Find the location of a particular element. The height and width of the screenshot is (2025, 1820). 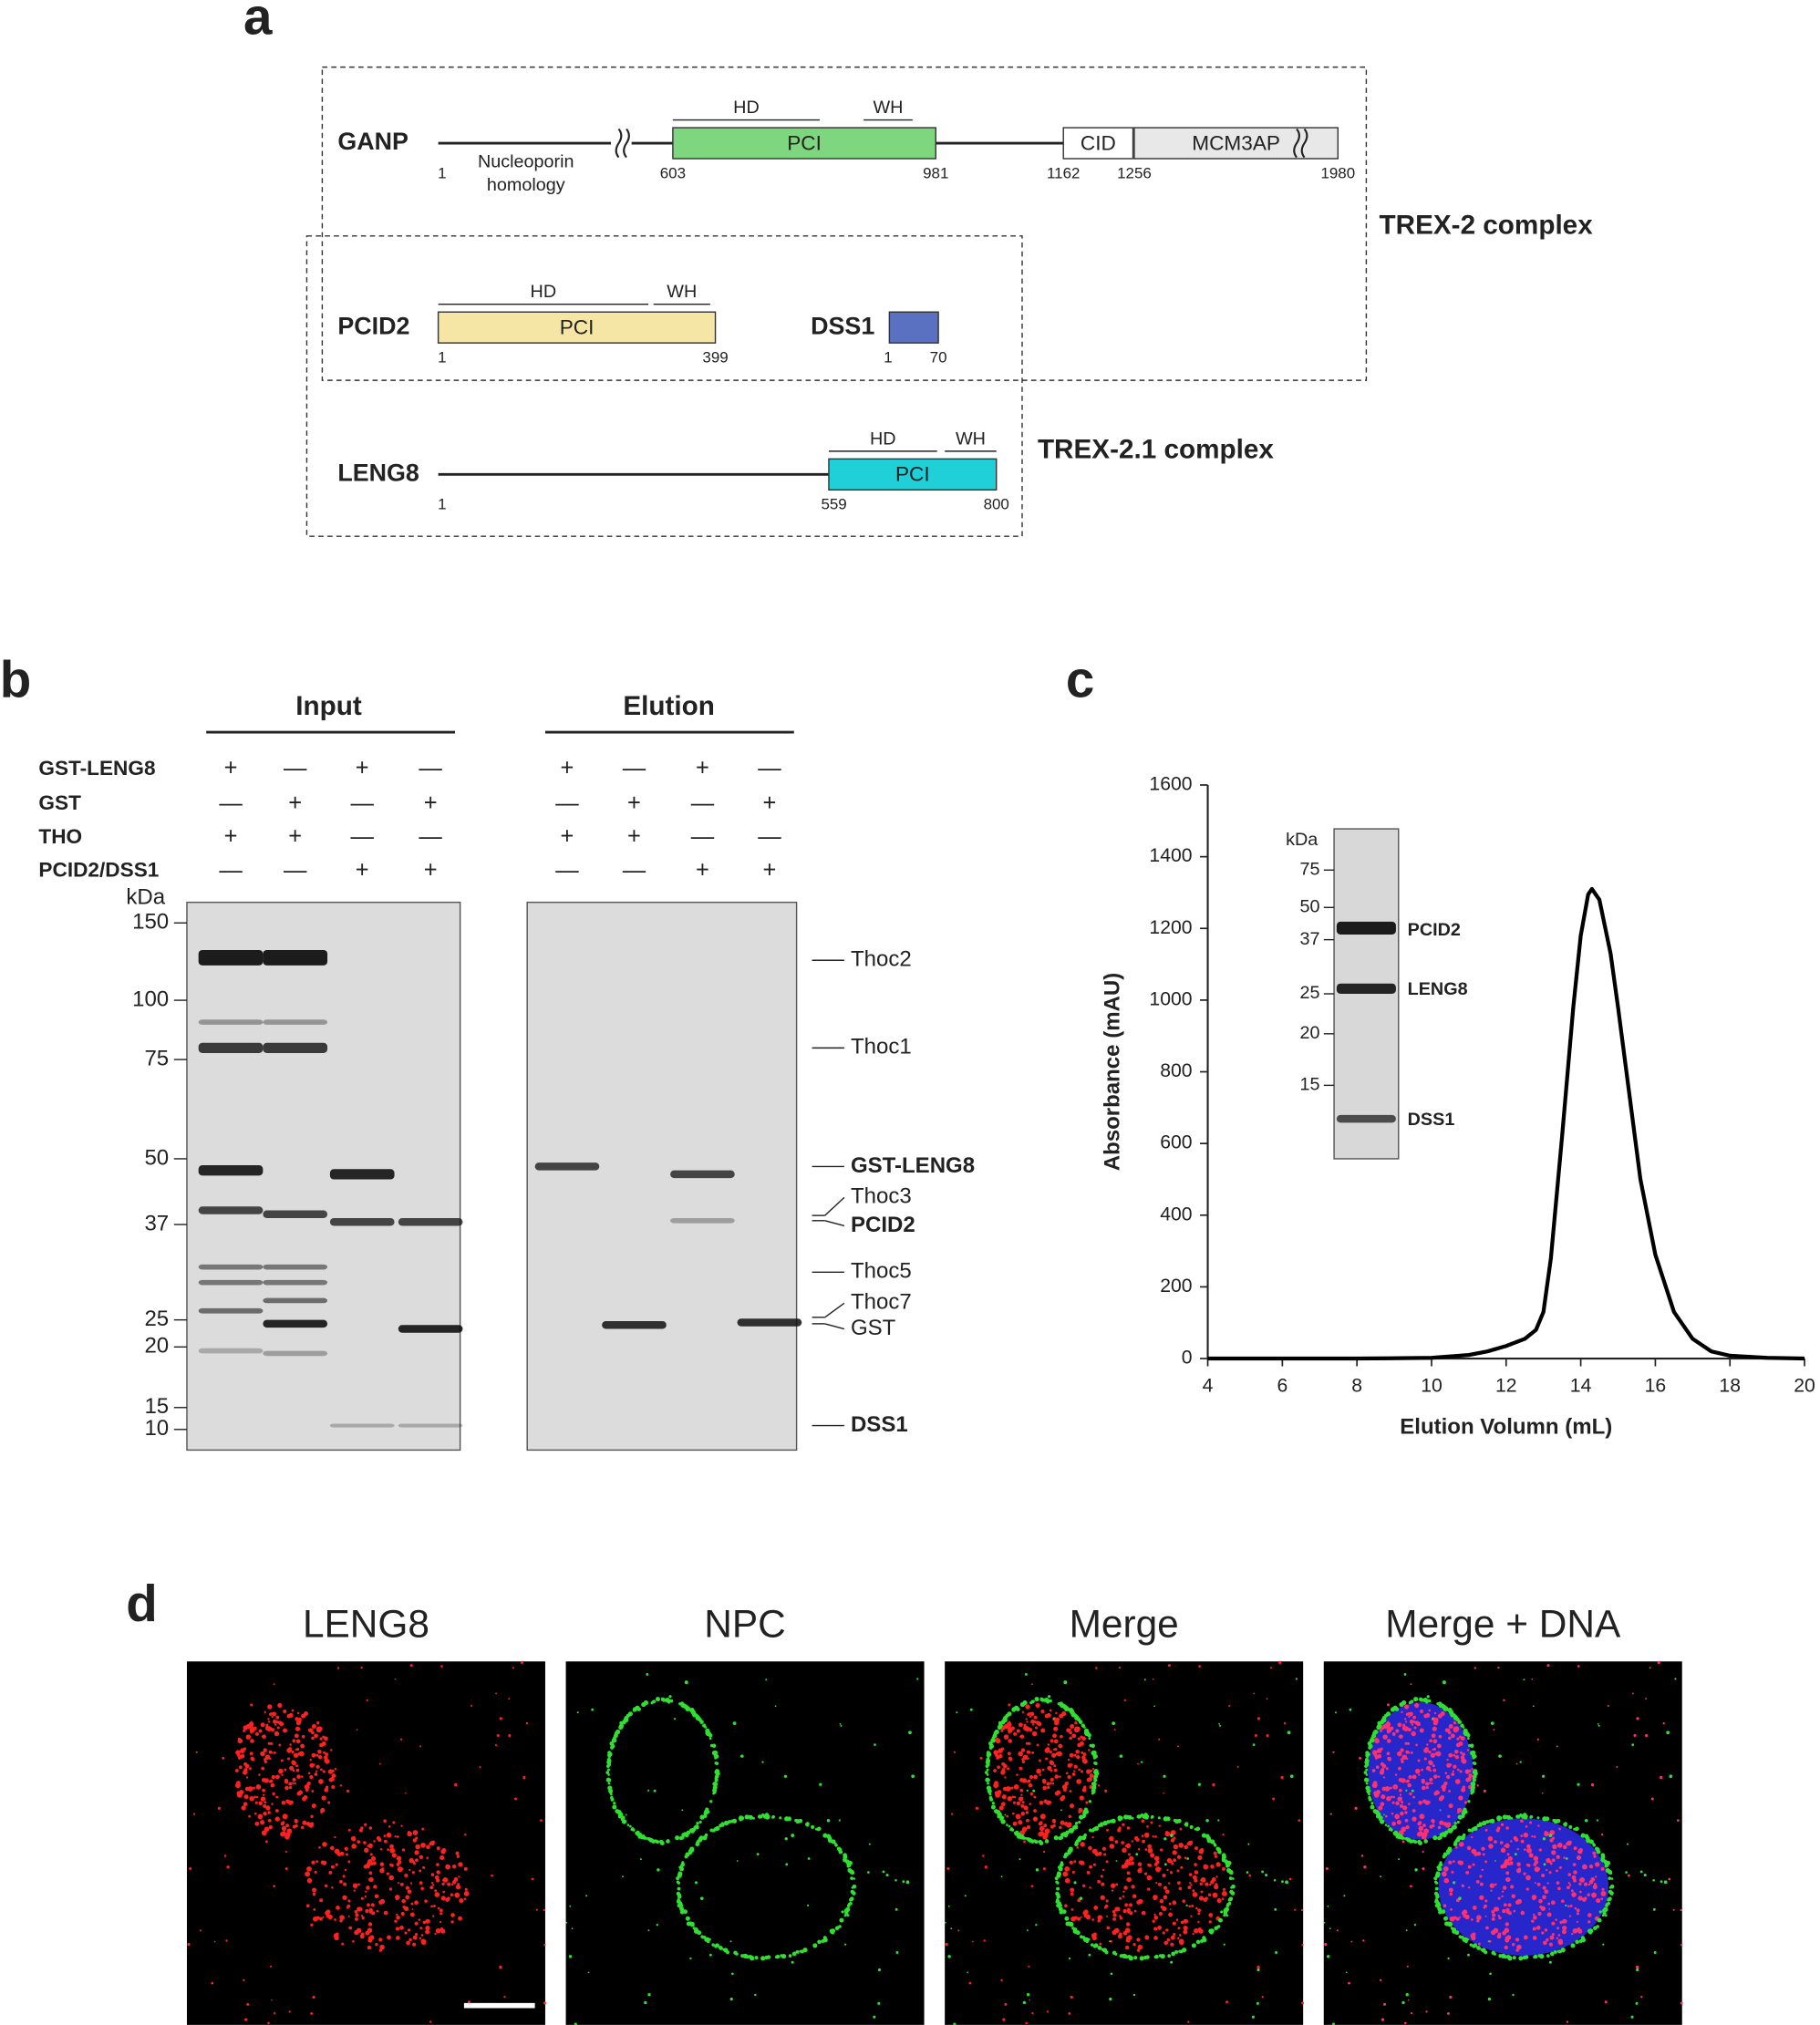

image-title: LENG8 is located at coordinates (366, 1623).